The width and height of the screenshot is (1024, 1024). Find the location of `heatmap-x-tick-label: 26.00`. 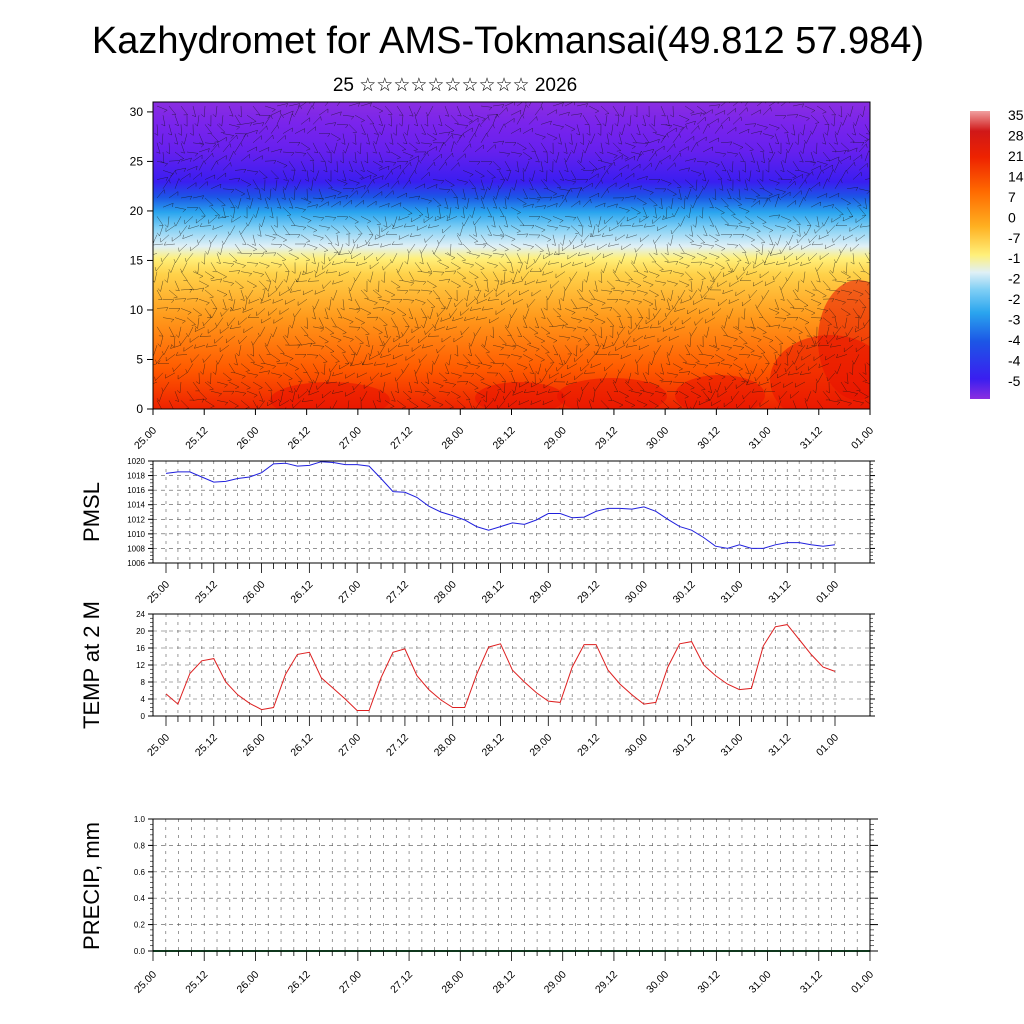

heatmap-x-tick-label: 26.00 is located at coordinates (247, 438).